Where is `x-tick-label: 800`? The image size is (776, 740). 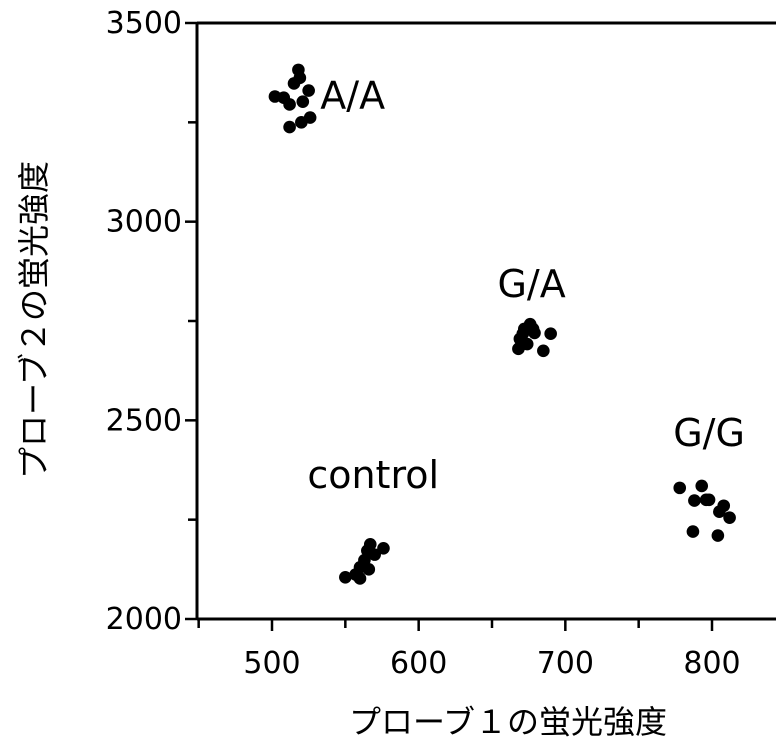
x-tick-label: 800 is located at coordinates (711, 663).